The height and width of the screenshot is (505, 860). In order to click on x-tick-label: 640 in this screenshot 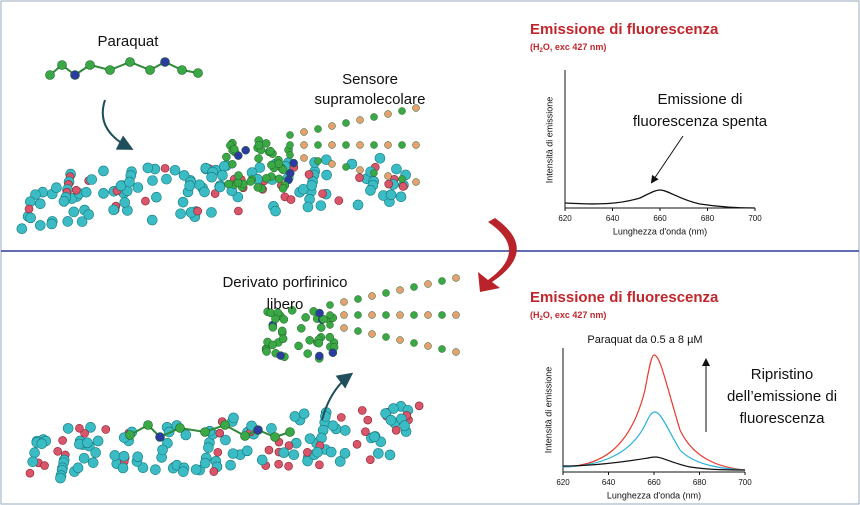, I will do `click(613, 218)`.